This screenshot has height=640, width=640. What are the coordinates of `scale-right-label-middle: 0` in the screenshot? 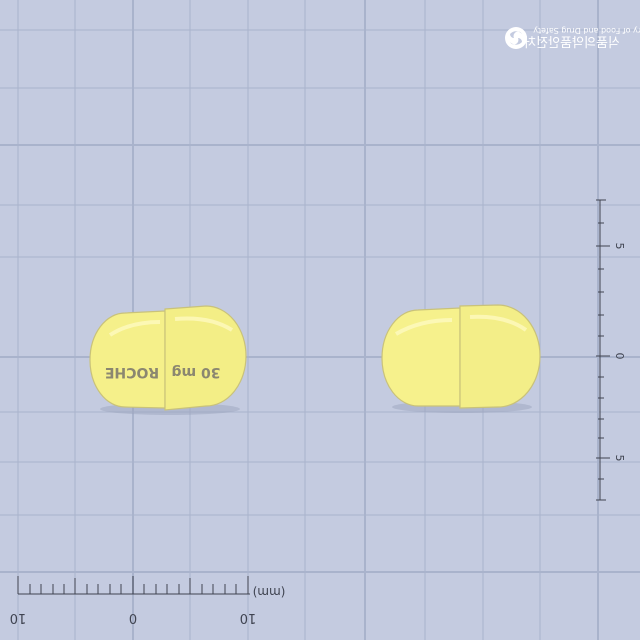 It's located at (619, 356).